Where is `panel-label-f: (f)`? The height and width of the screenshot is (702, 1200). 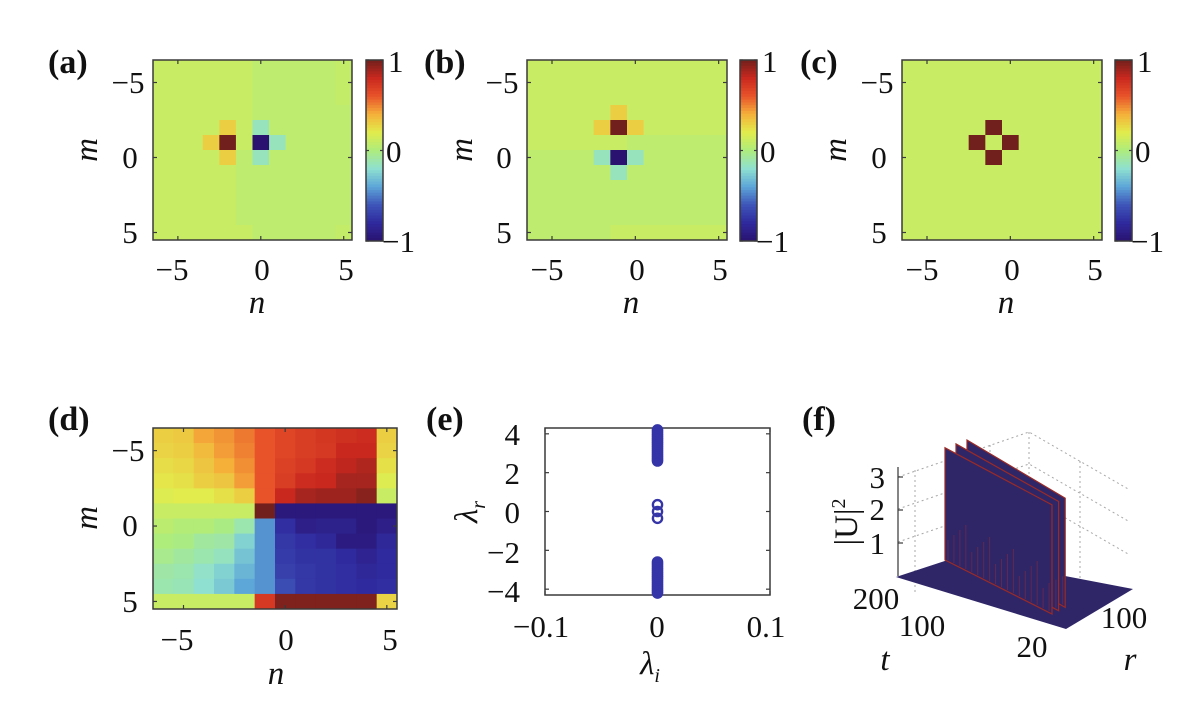
panel-label-f: (f) is located at coordinates (819, 419).